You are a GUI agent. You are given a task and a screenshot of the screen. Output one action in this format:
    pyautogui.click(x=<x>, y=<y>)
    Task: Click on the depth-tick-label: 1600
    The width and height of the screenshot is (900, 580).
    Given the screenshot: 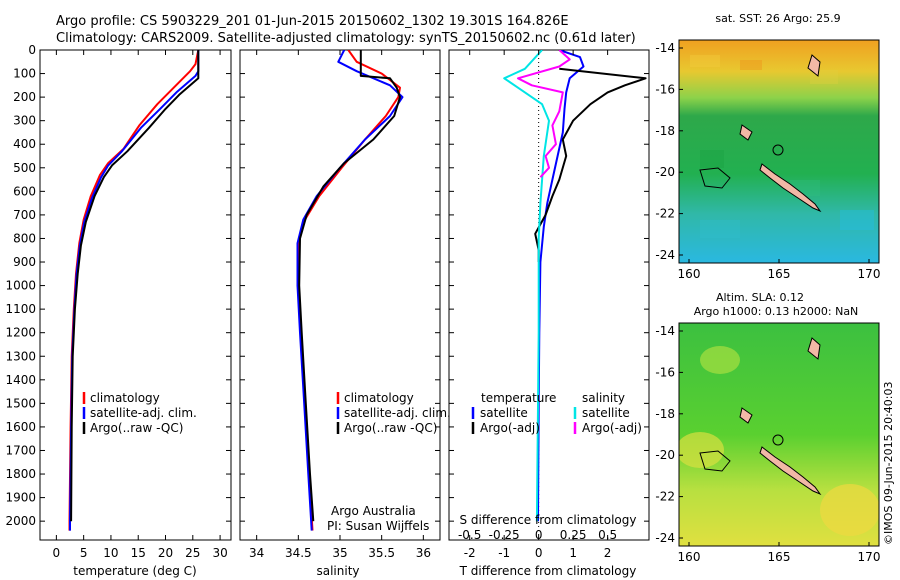 What is the action you would take?
    pyautogui.click(x=20, y=427)
    